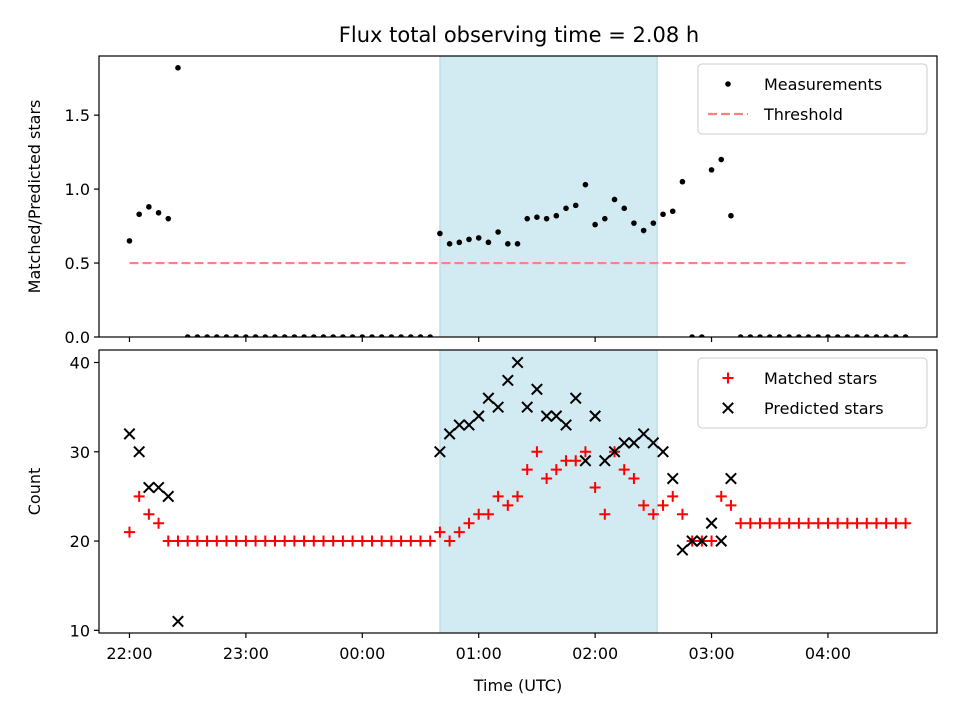 The image size is (960, 720). What do you see at coordinates (34, 197) in the screenshot?
I see `y-axis-label: Matched/Predicted stars` at bounding box center [34, 197].